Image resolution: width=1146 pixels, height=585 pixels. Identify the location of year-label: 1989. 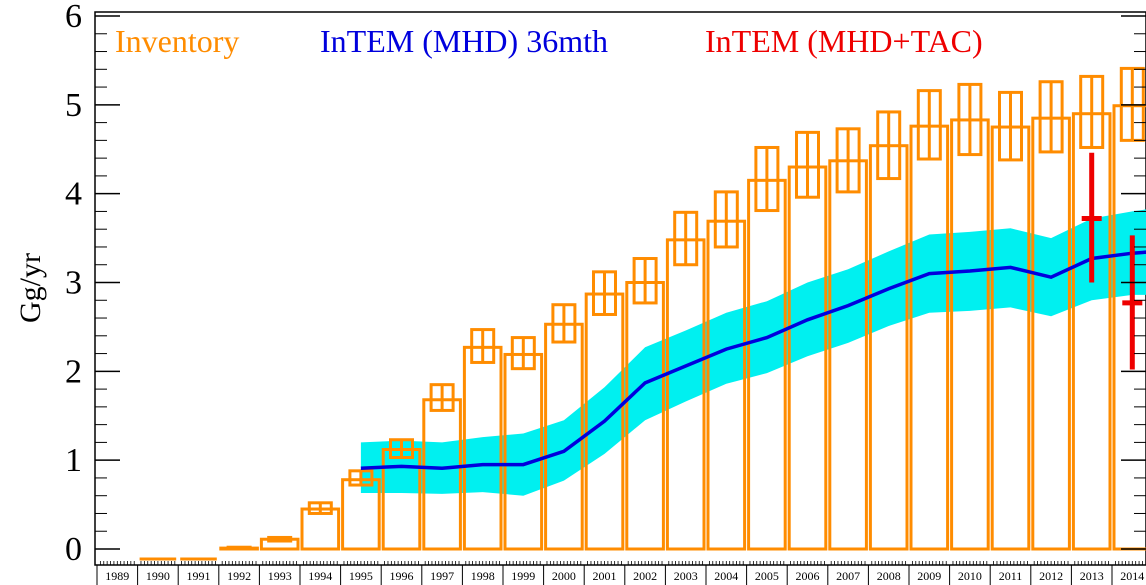
(117, 576).